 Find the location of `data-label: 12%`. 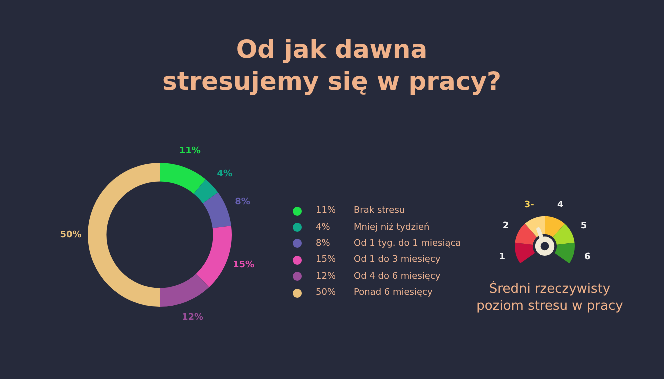

data-label: 12% is located at coordinates (193, 318).